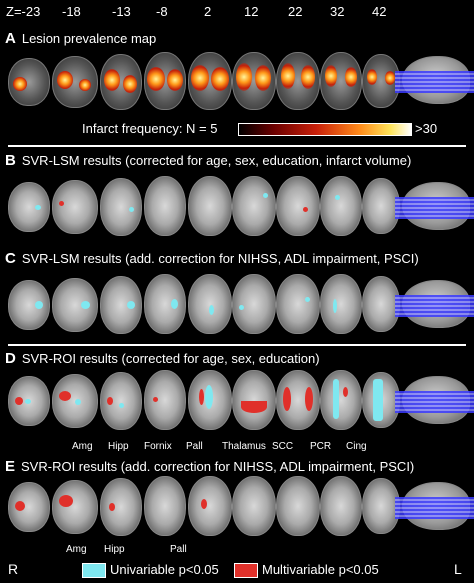  I want to click on panel-letter: C, so click(10, 258).